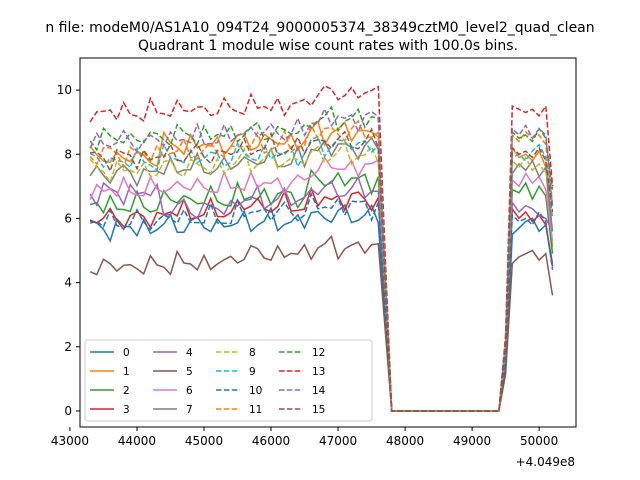  I want to click on y-tick-label: 10, so click(64, 90).